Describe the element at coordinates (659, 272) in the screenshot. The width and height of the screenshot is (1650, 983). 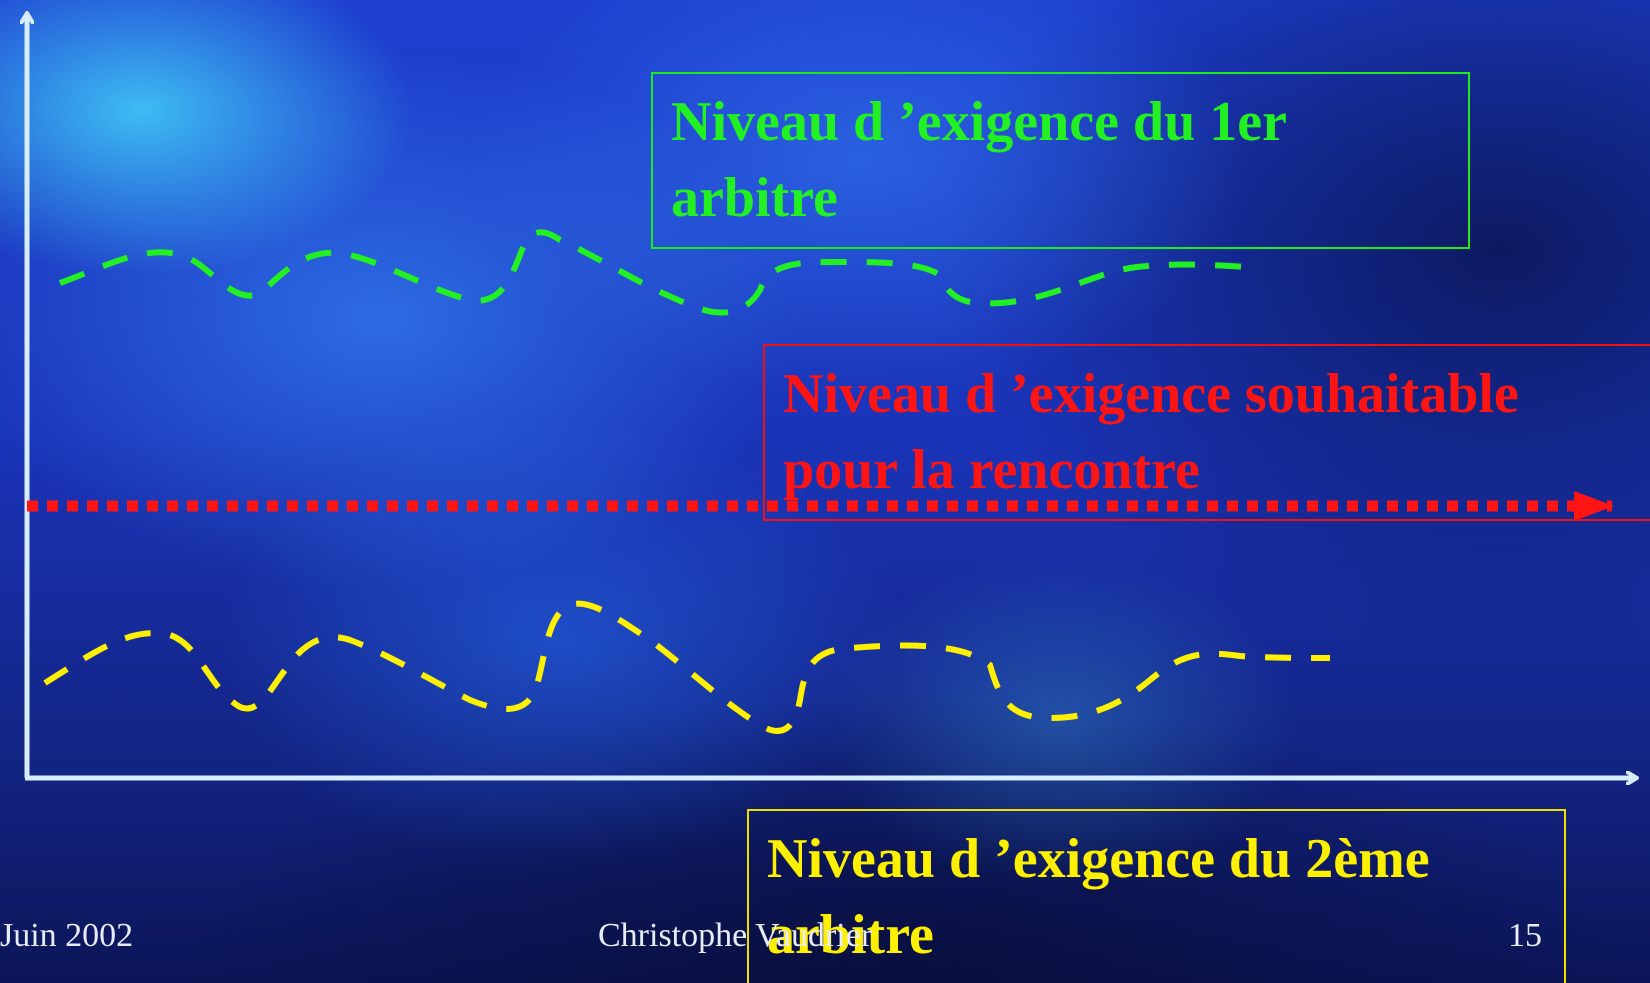
I see `first-referee-curve` at that location.